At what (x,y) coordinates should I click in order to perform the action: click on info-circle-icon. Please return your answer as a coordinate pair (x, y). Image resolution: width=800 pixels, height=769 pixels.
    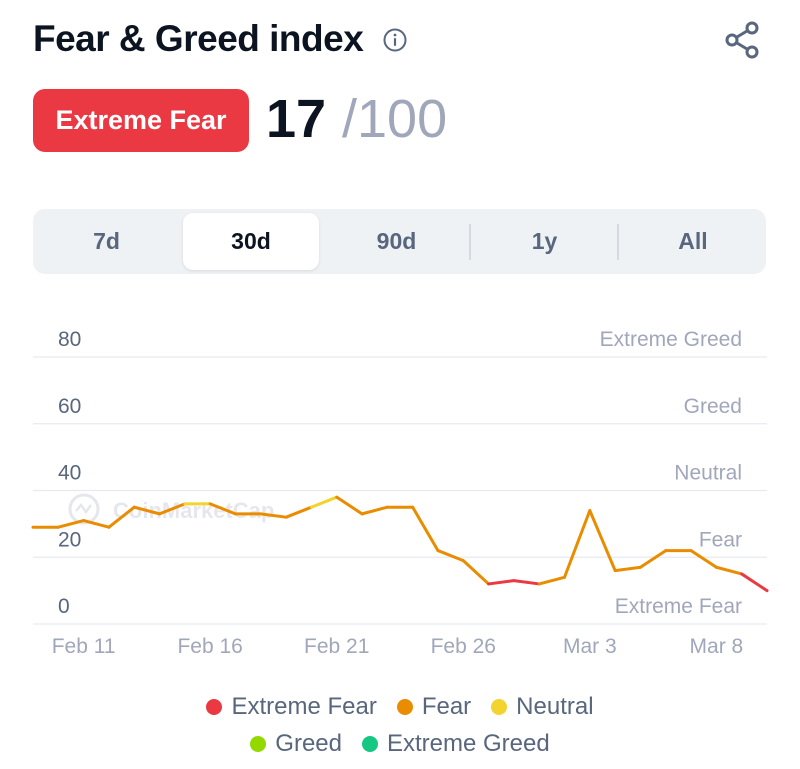
    Looking at the image, I should click on (395, 40).